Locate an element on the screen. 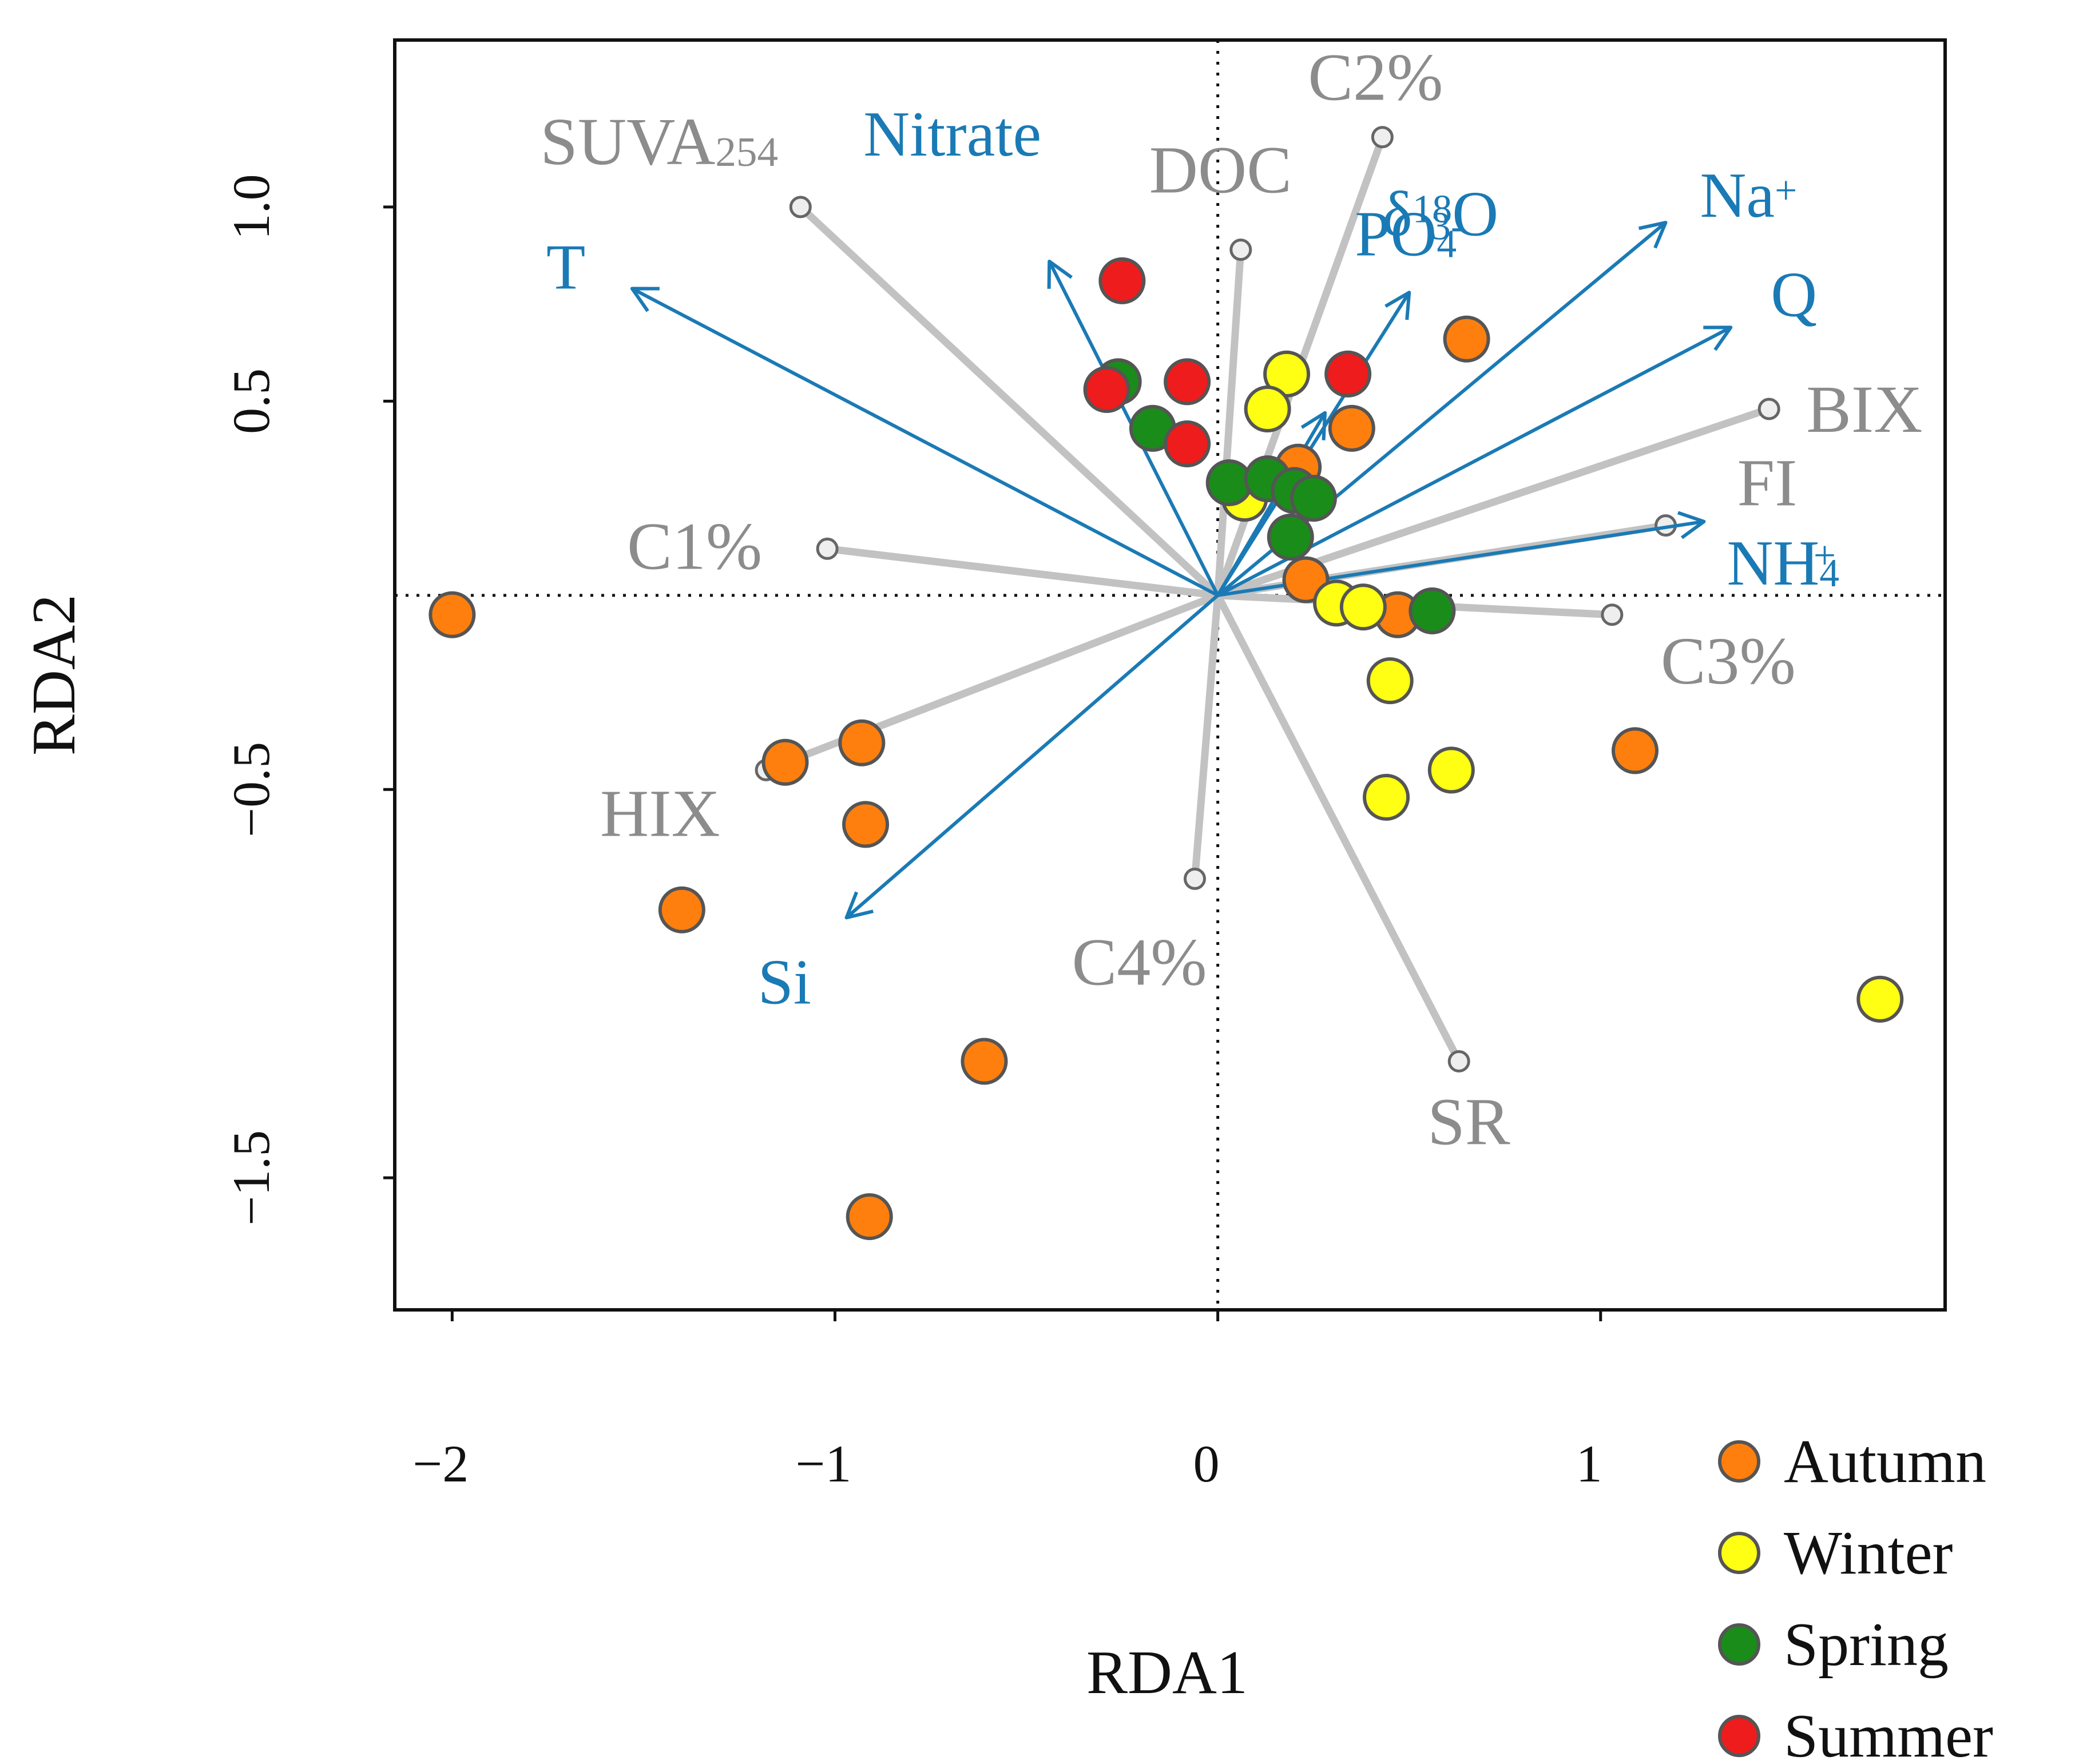  x-tick-label: −2 is located at coordinates (440, 1464).